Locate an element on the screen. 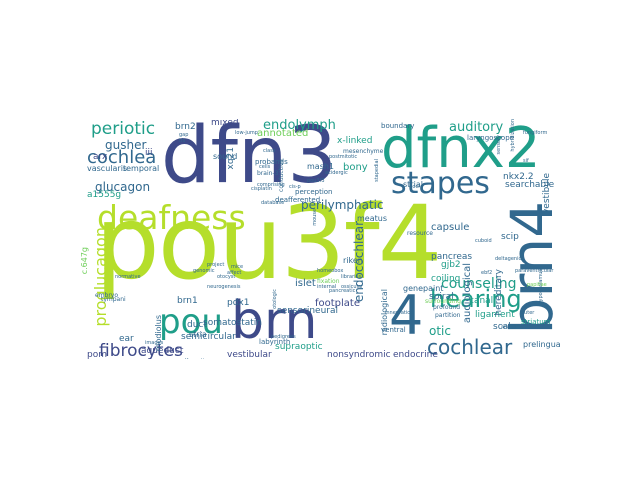 The height and width of the screenshot is (480, 640). word-genomic: genomic is located at coordinates (204, 271).